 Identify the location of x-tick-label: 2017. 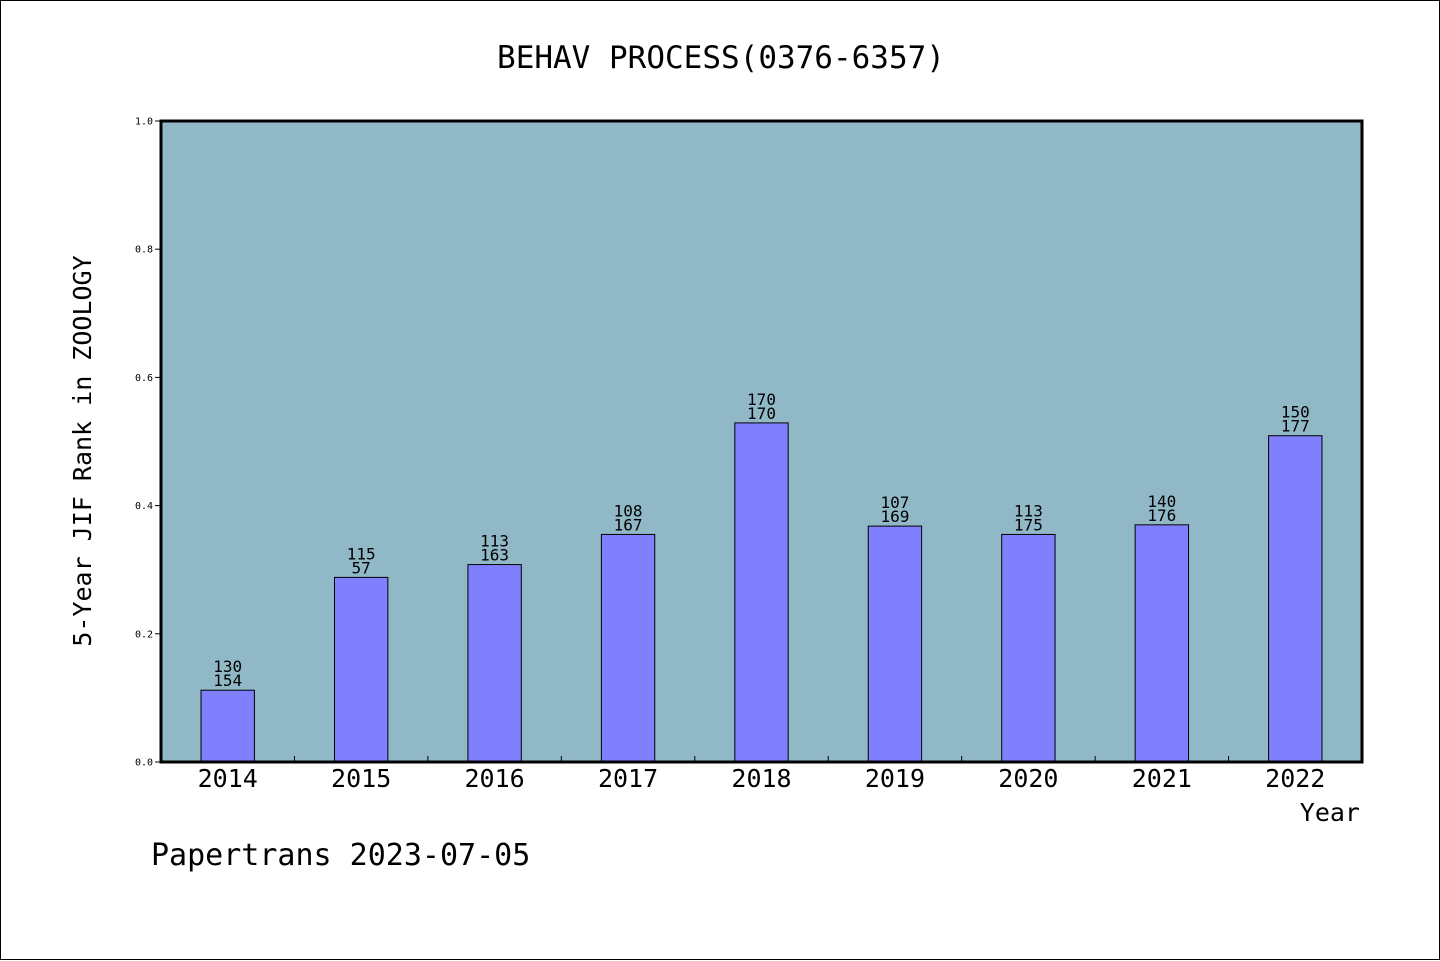
(628, 778).